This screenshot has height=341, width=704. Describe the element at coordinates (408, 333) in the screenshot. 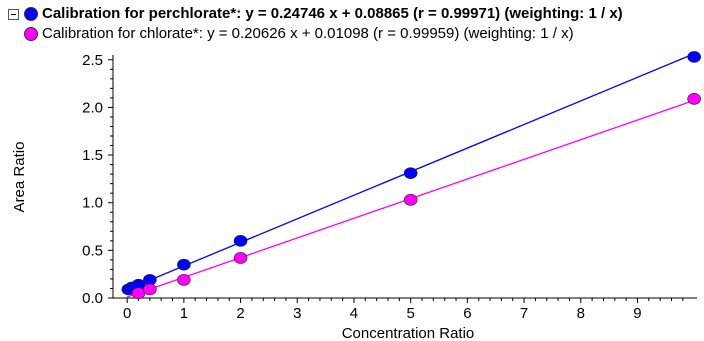

I see `x-axis-title: Concentration Ratio` at that location.